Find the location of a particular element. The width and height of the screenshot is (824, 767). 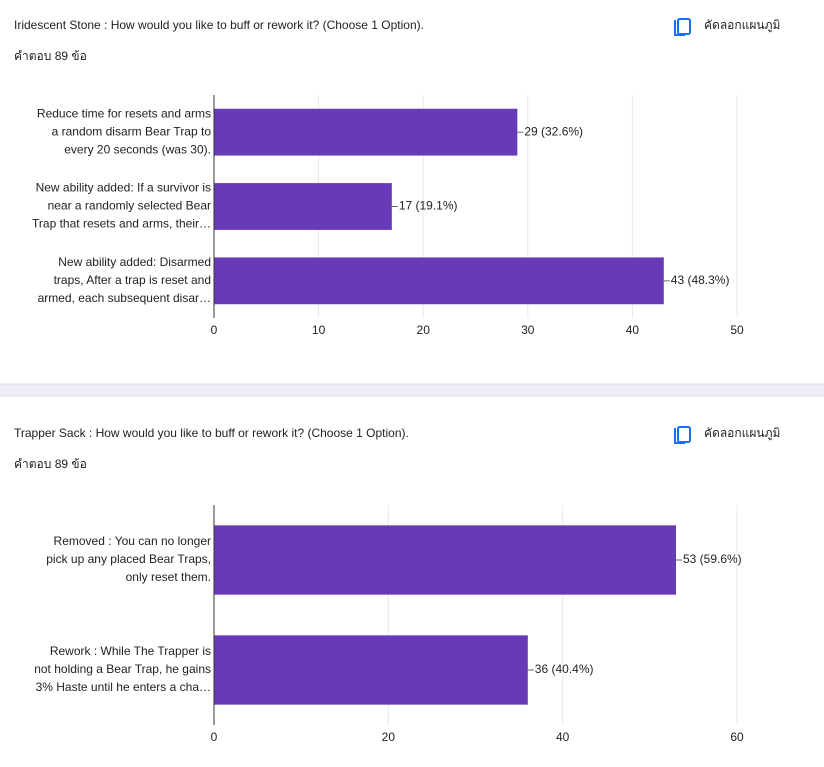

category-label: Rework : While The Trapper is is located at coordinates (130, 651).